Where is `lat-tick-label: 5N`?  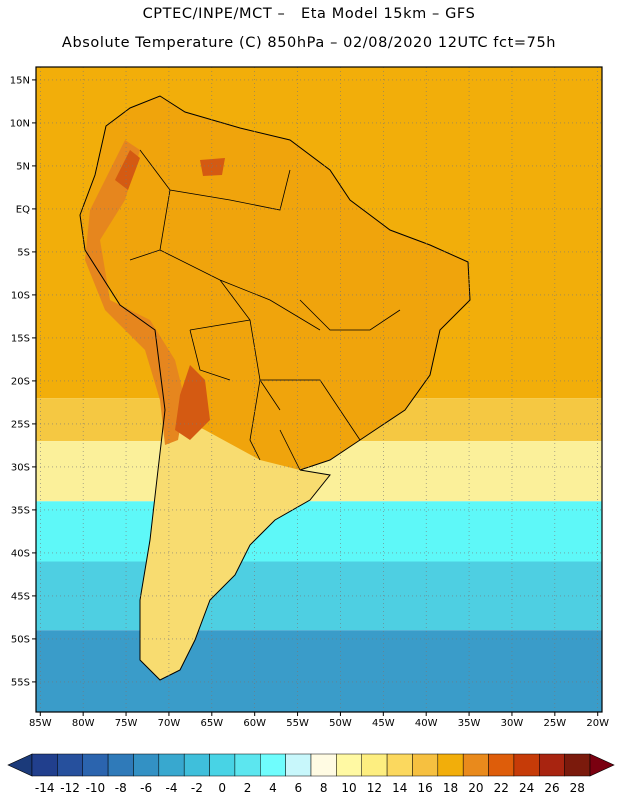
lat-tick-label: 5N is located at coordinates (23, 166).